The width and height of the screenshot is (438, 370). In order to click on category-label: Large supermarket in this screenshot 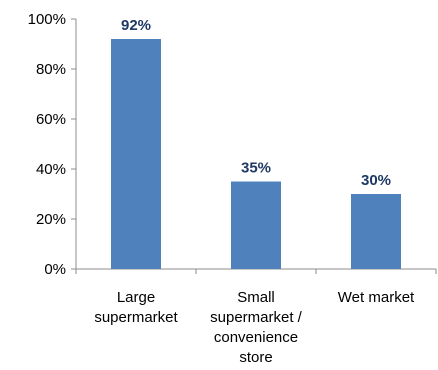, I will do `click(136, 307)`.